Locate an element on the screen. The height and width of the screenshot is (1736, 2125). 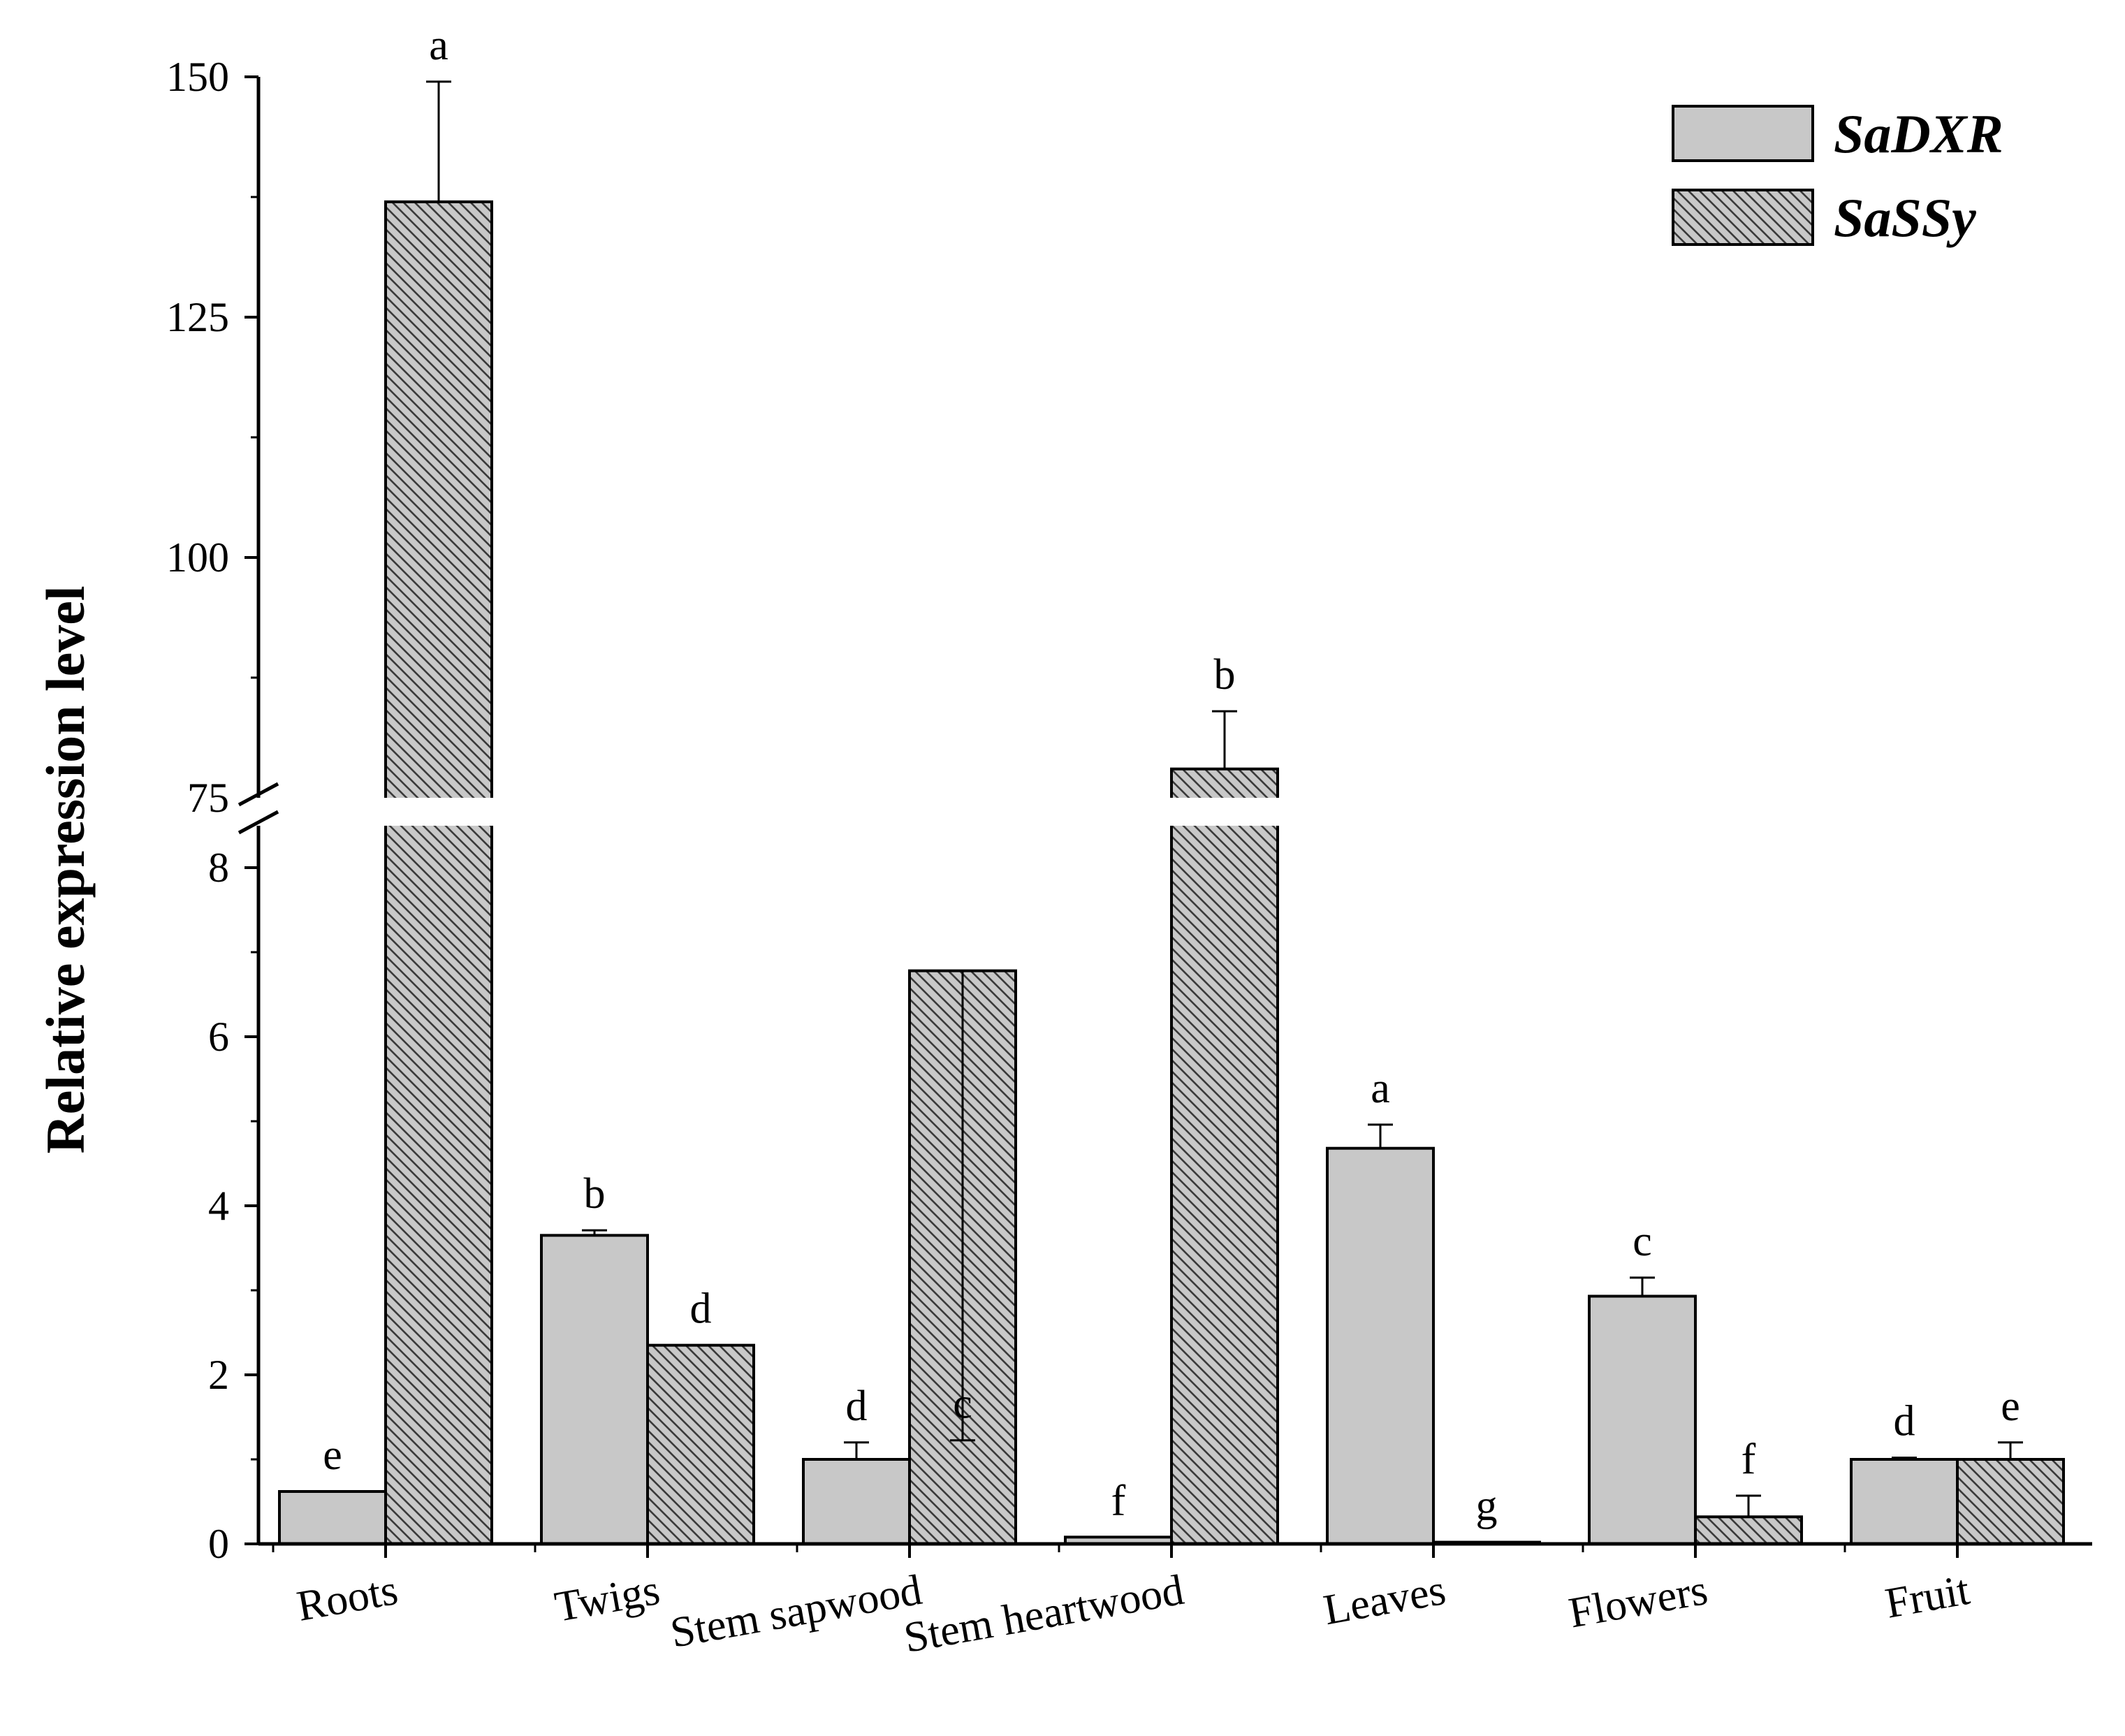
sig-label-sassy-stem-sapwood: c is located at coordinates (963, 1404).